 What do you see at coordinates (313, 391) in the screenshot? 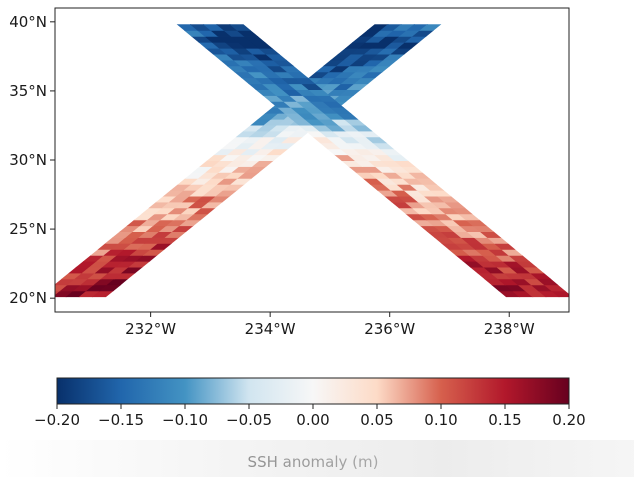
I see `colorbar-bar` at bounding box center [313, 391].